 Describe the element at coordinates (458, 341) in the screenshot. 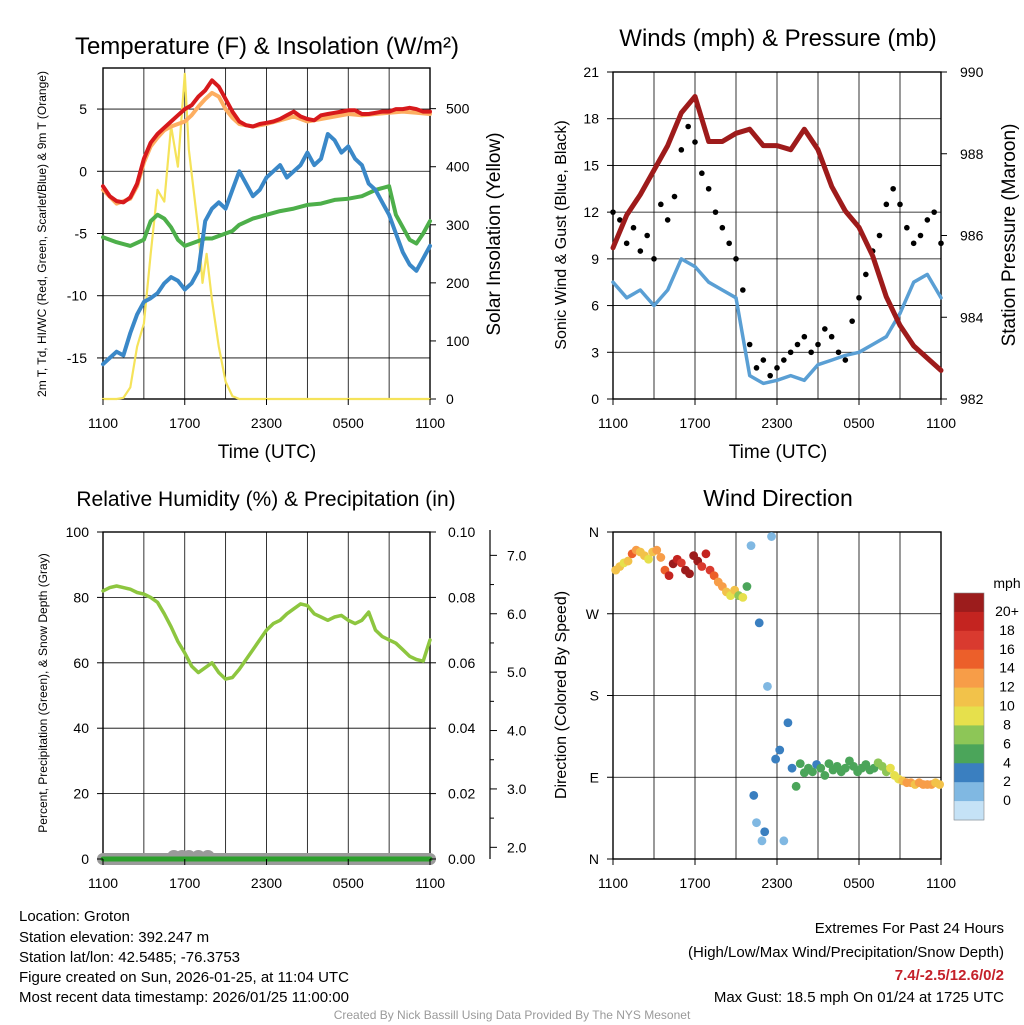

I see `y2-tick-label: 100` at that location.